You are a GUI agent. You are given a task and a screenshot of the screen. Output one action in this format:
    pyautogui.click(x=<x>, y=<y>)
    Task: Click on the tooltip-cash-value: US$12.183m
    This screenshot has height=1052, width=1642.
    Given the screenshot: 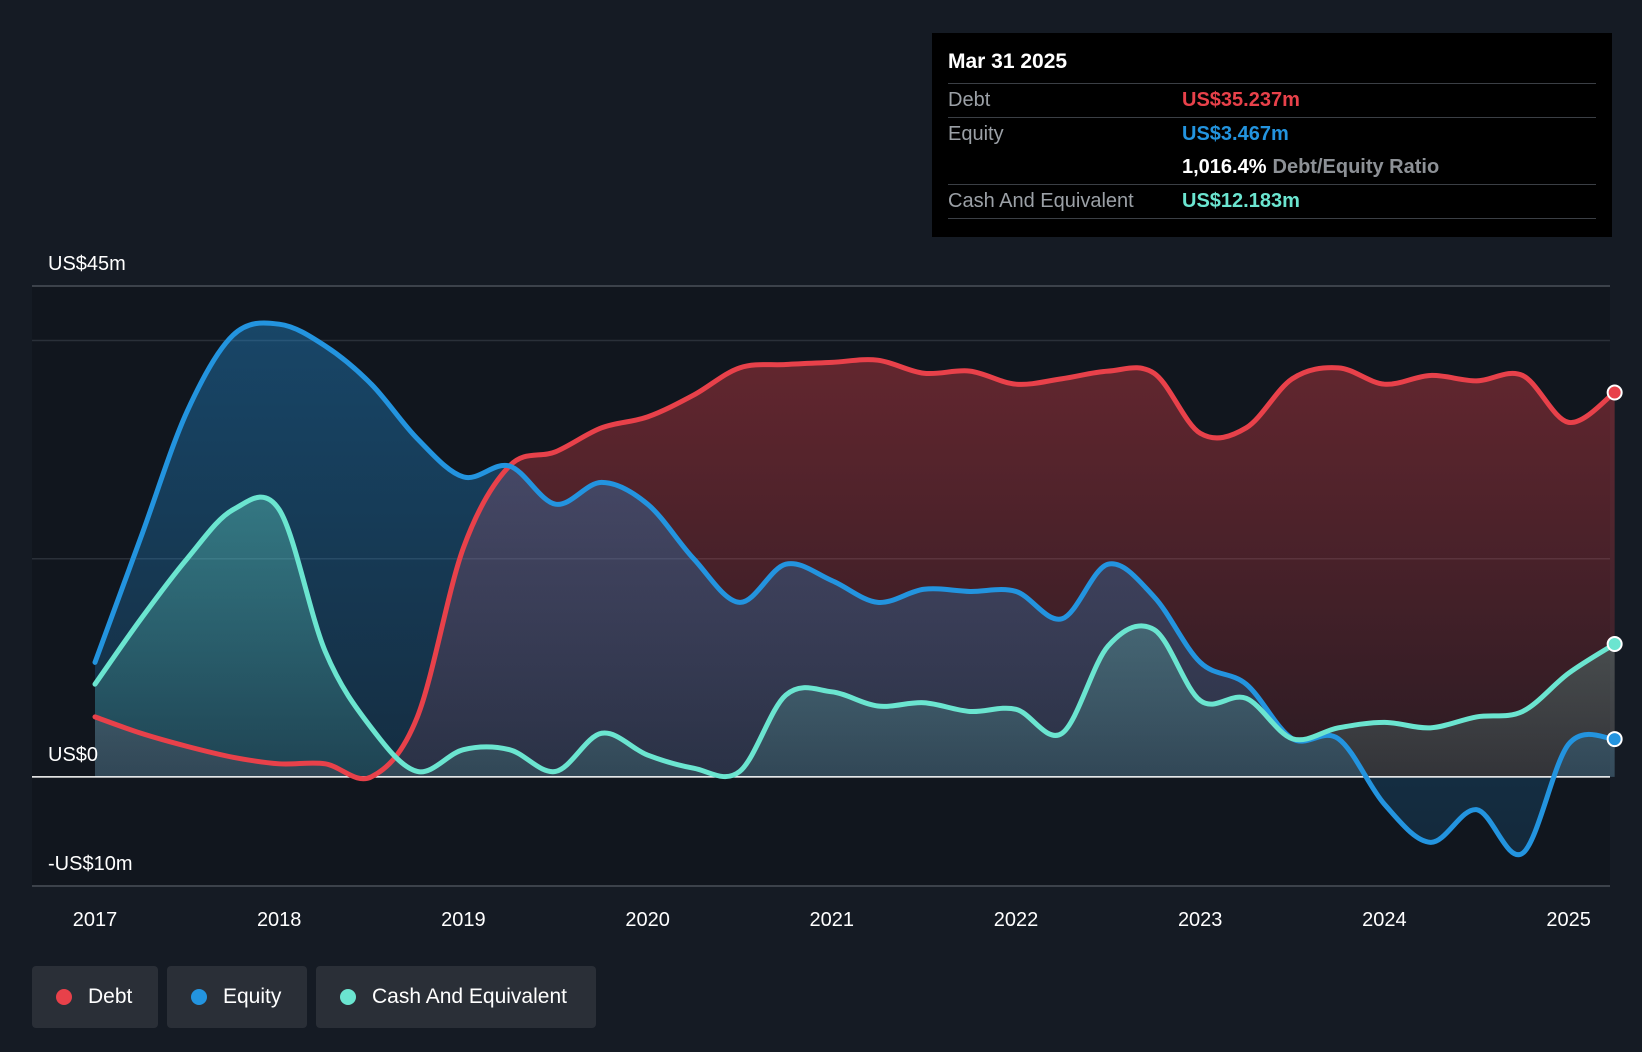 What is the action you would take?
    pyautogui.click(x=1241, y=201)
    